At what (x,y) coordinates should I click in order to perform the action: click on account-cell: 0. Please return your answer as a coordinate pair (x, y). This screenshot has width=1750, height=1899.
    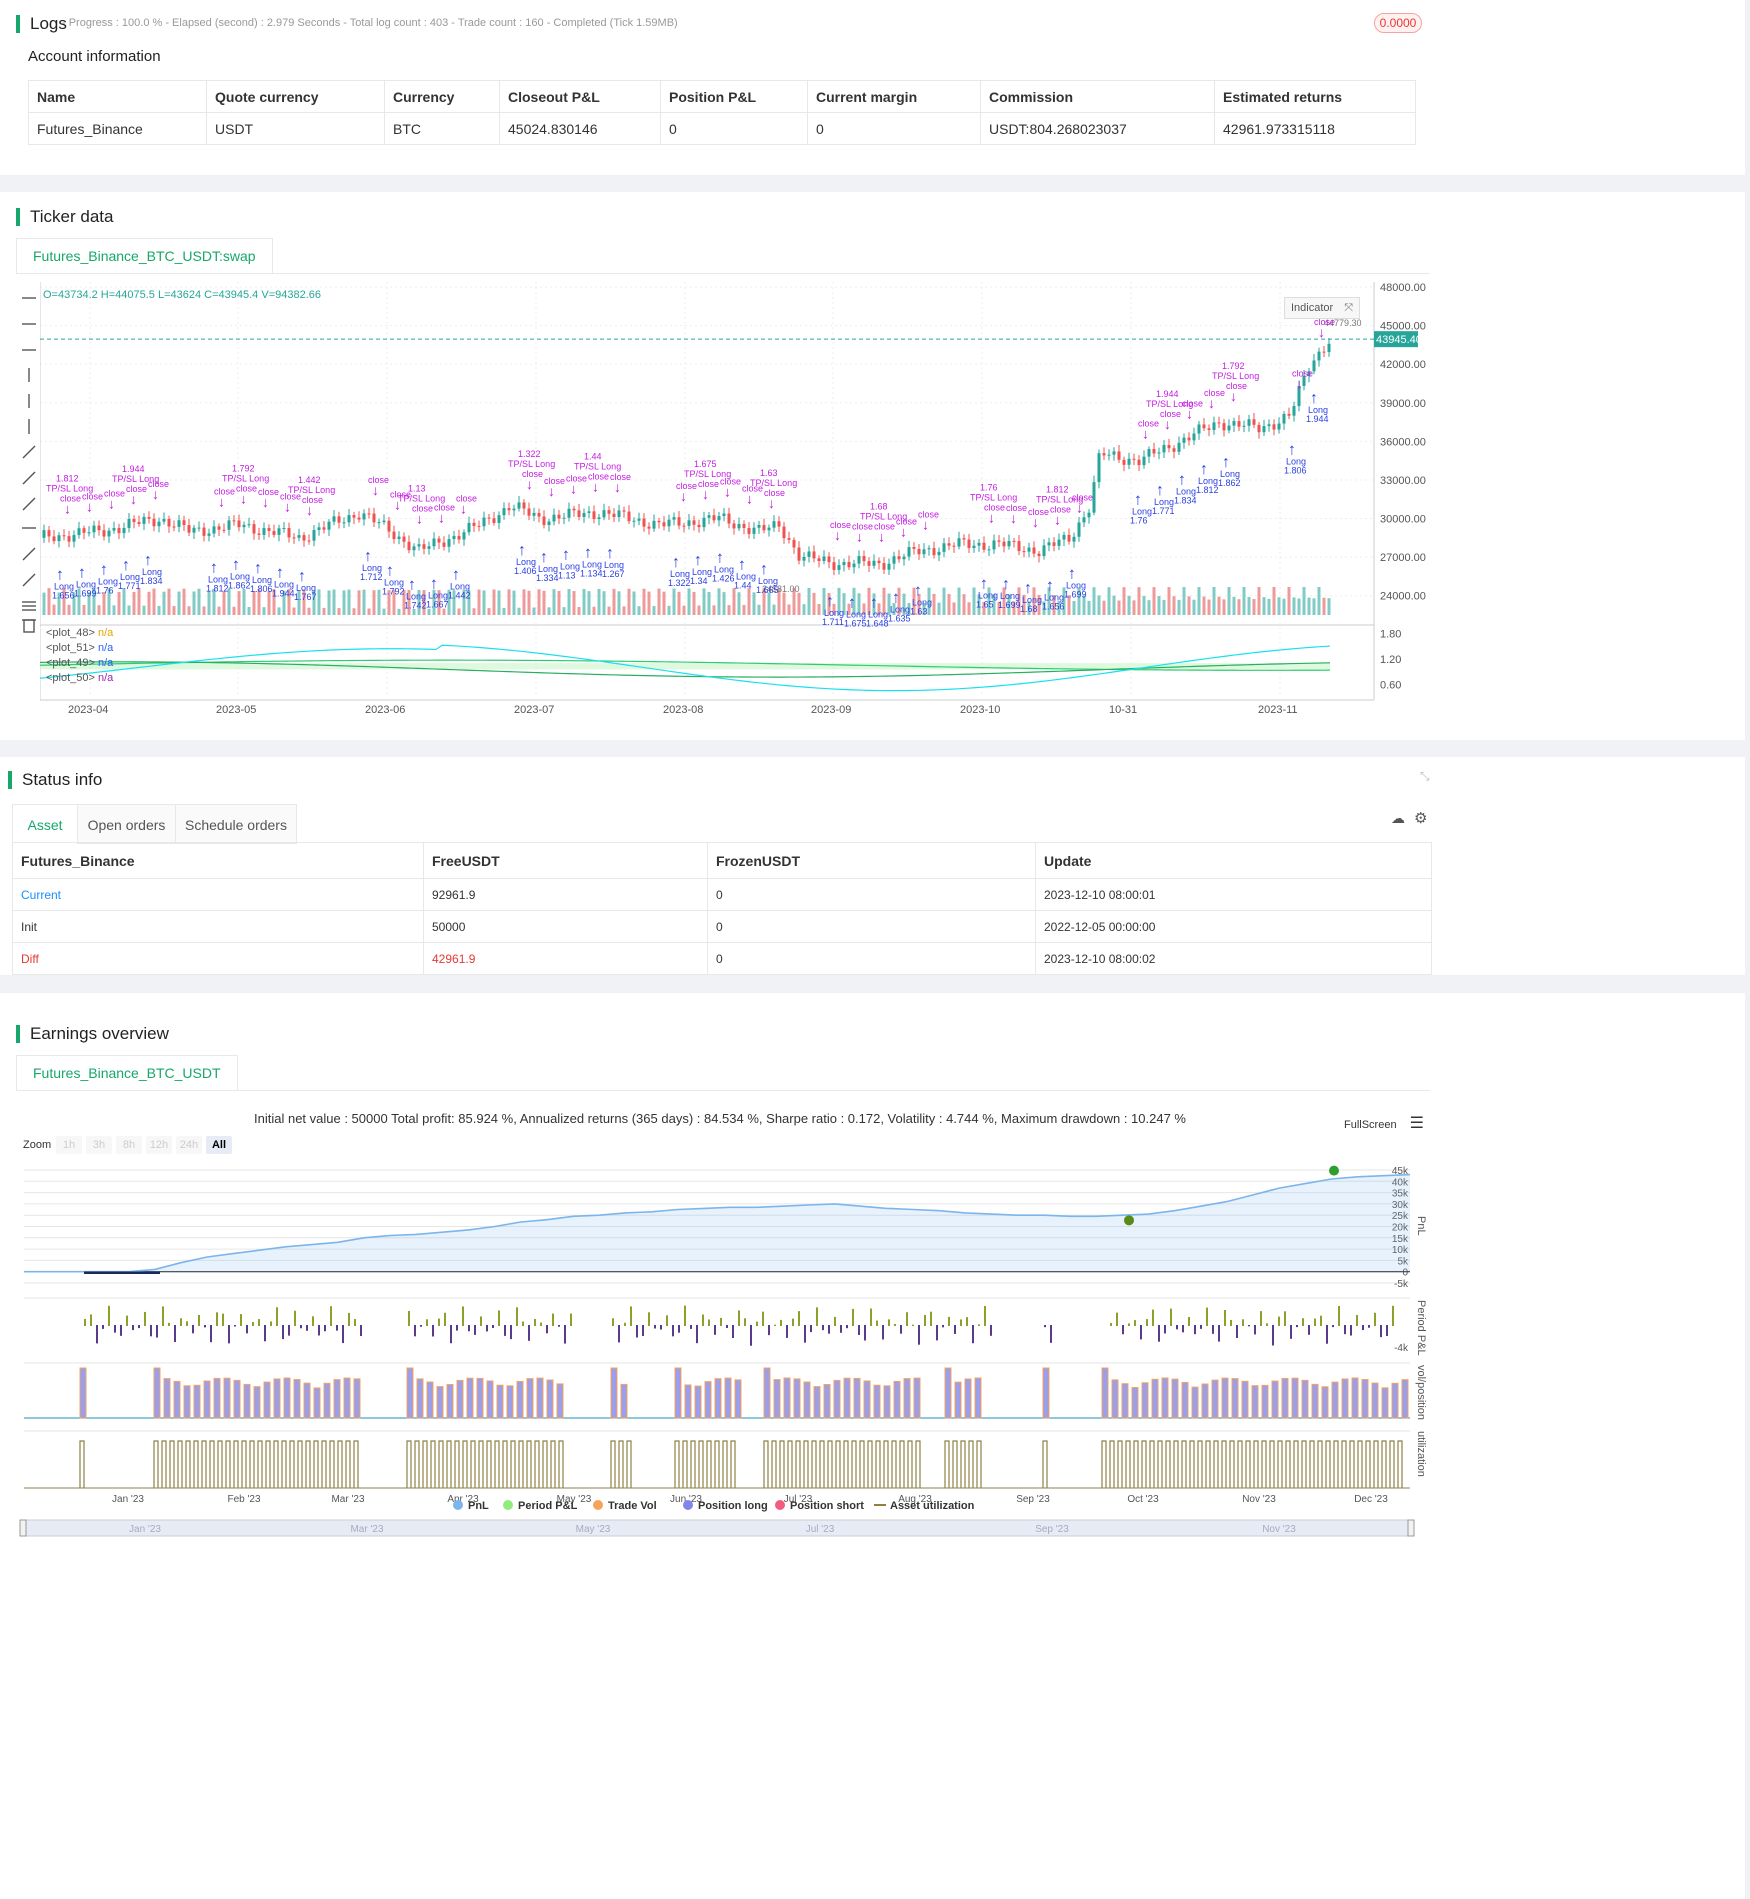
    Looking at the image, I should click on (894, 128).